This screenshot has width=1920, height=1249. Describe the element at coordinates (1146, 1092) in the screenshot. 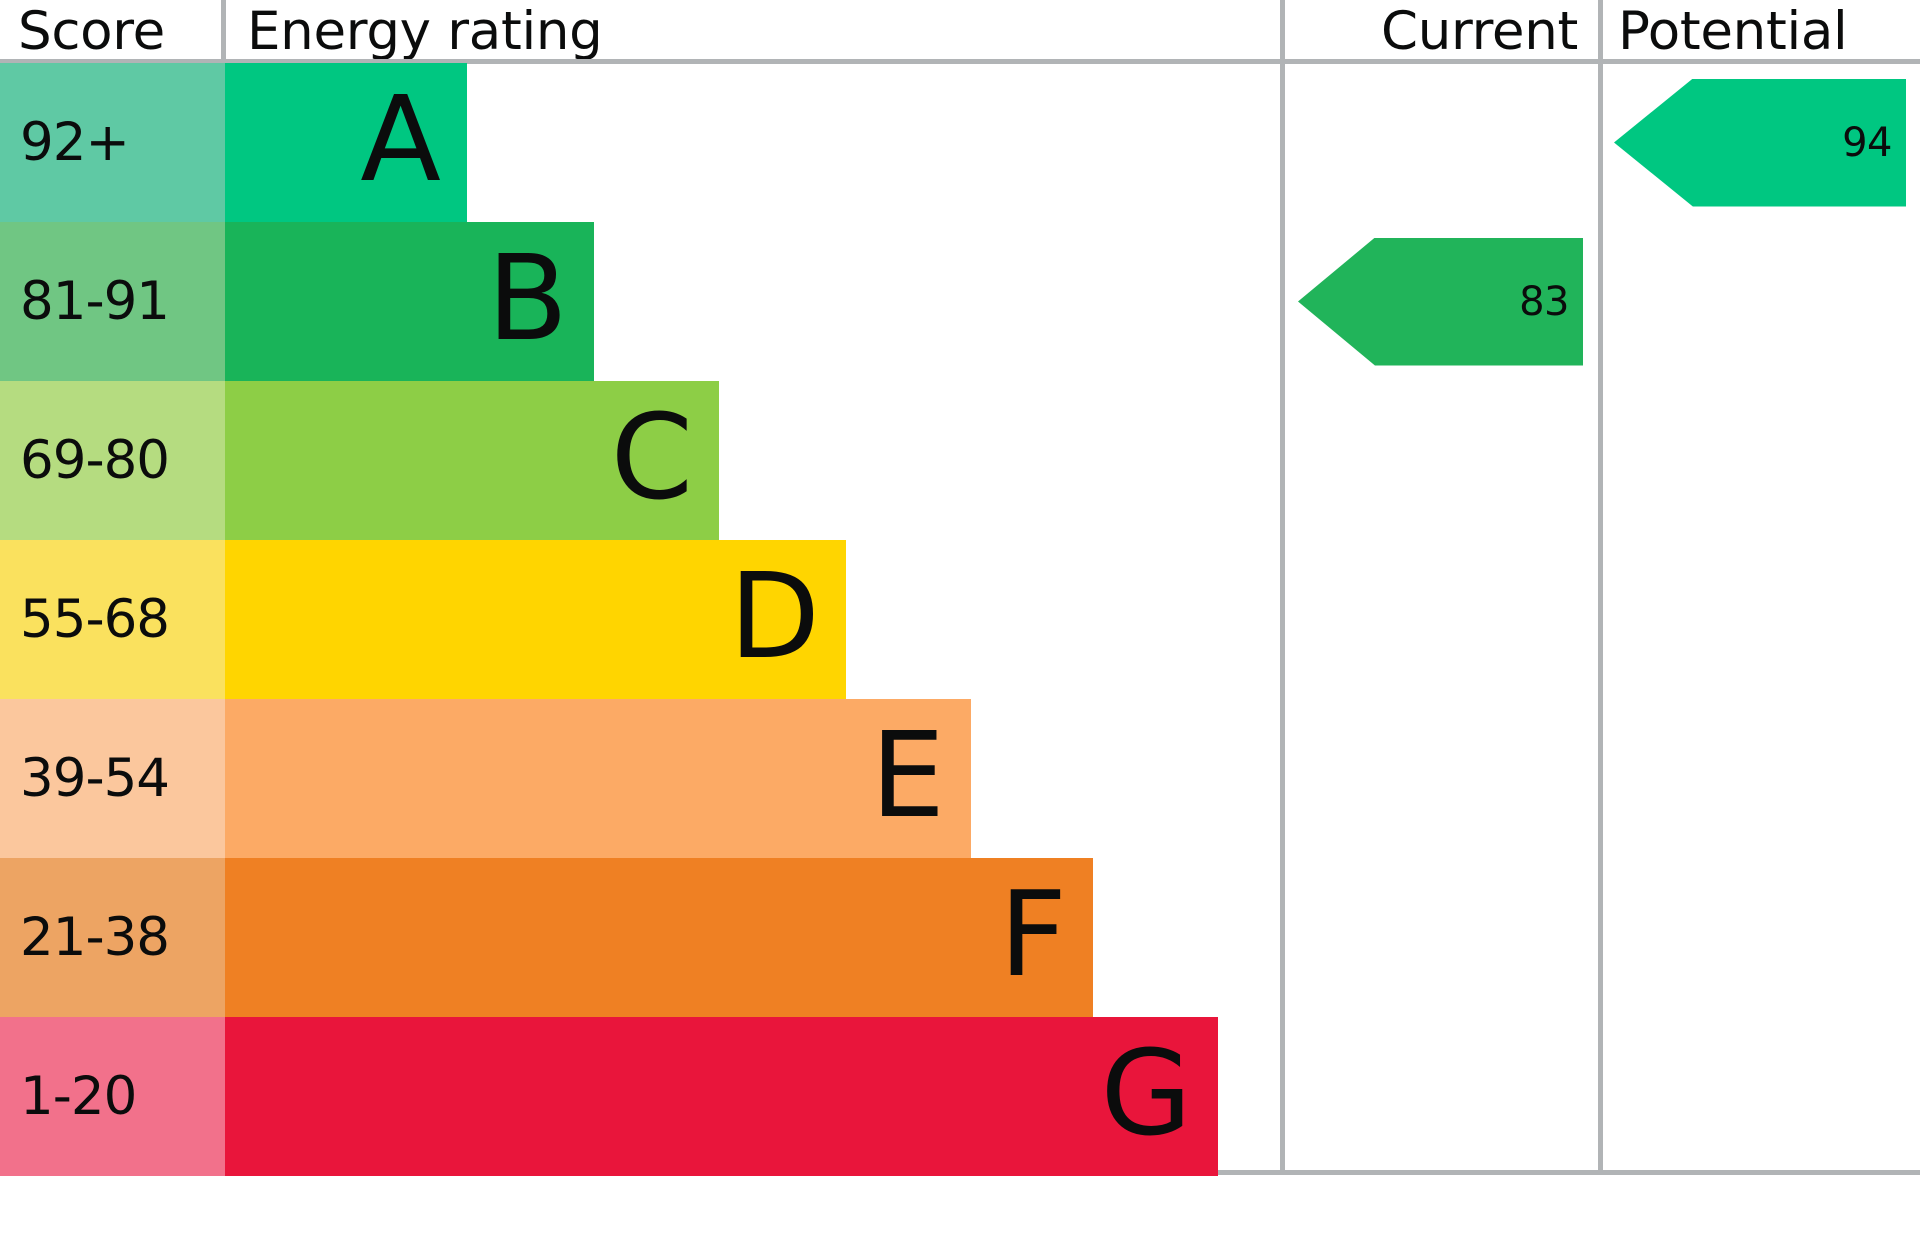

I see `band-letter-g: G` at that location.